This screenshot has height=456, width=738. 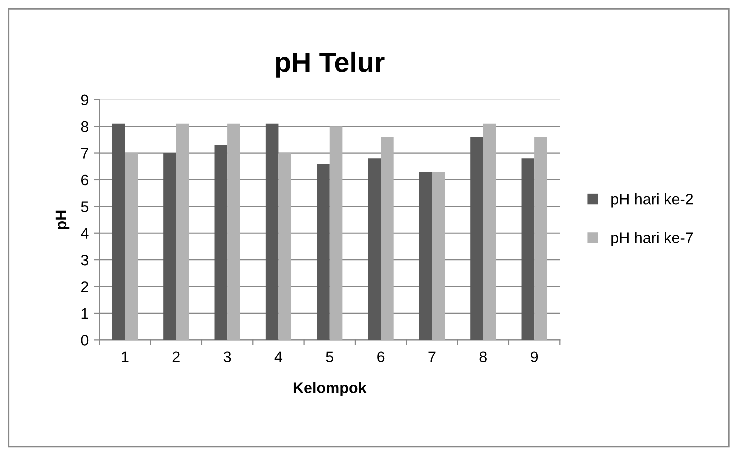 I want to click on x-tick-label: 5, so click(x=330, y=357).